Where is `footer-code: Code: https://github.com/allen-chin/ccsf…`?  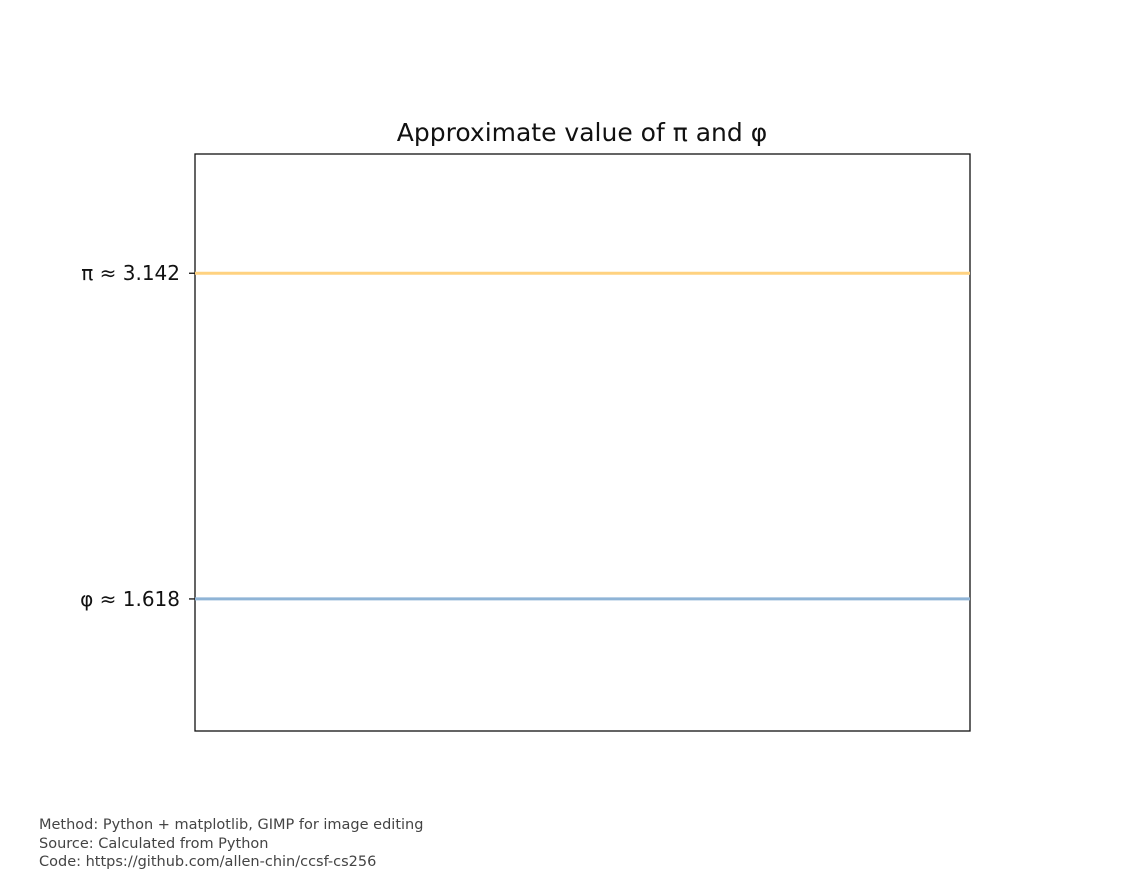 footer-code: Code: https://github.com/allen-chin/ccsf… is located at coordinates (208, 862).